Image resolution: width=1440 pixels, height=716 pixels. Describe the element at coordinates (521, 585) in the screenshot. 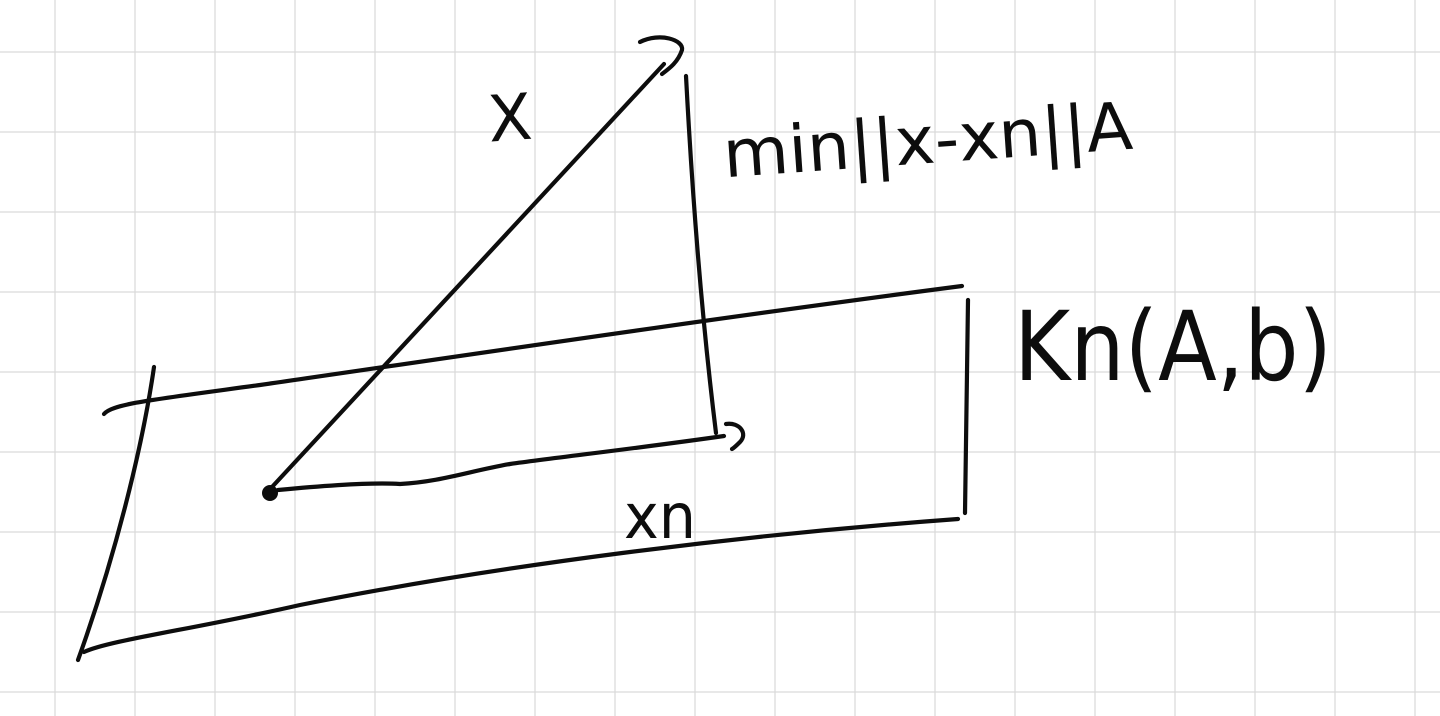

I see `plane-bottom-edge` at that location.